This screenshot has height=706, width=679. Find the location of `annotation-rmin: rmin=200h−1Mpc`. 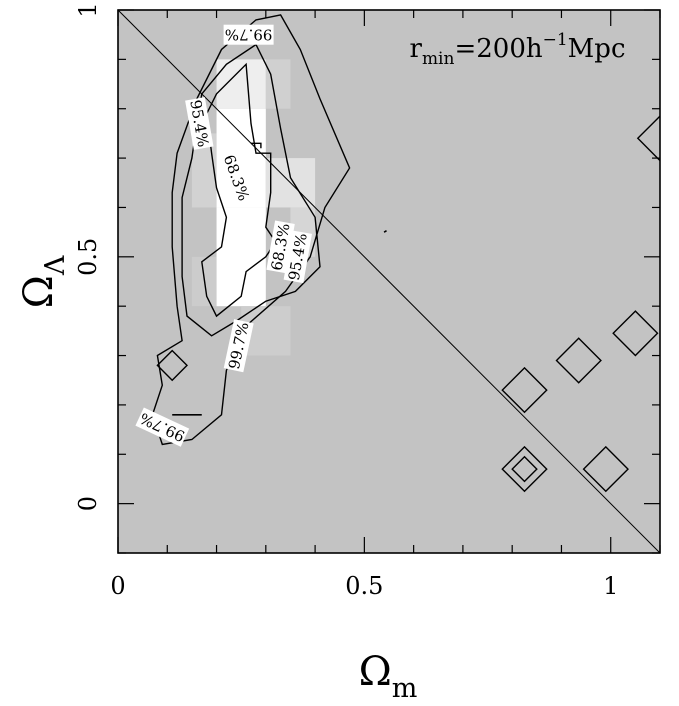

annotation-rmin: rmin=200h−1Mpc is located at coordinates (518, 49).